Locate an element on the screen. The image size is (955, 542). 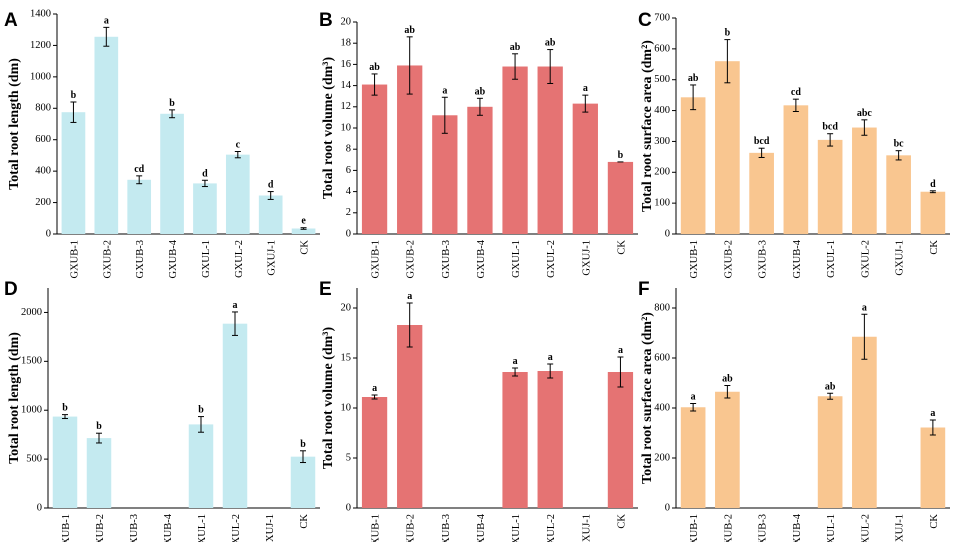
y-tick-label: 1200 is located at coordinates (40, 45).